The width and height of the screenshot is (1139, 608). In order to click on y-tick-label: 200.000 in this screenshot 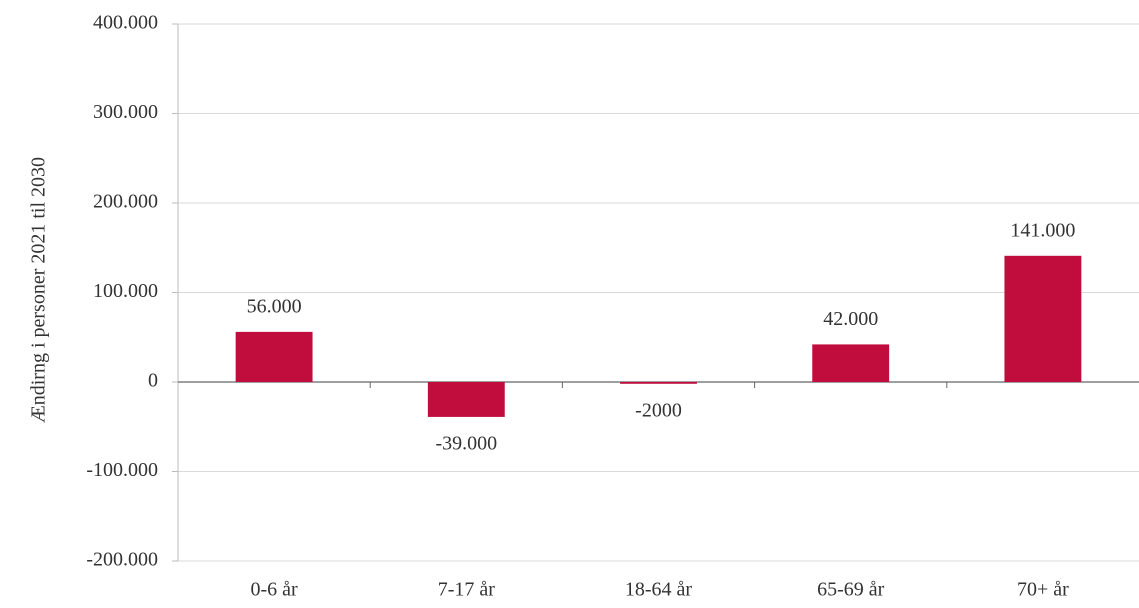, I will do `click(125, 202)`.